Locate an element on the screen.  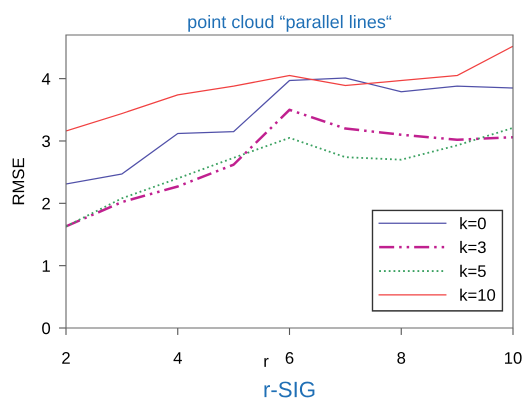
x-tick-label: 4 is located at coordinates (178, 358).